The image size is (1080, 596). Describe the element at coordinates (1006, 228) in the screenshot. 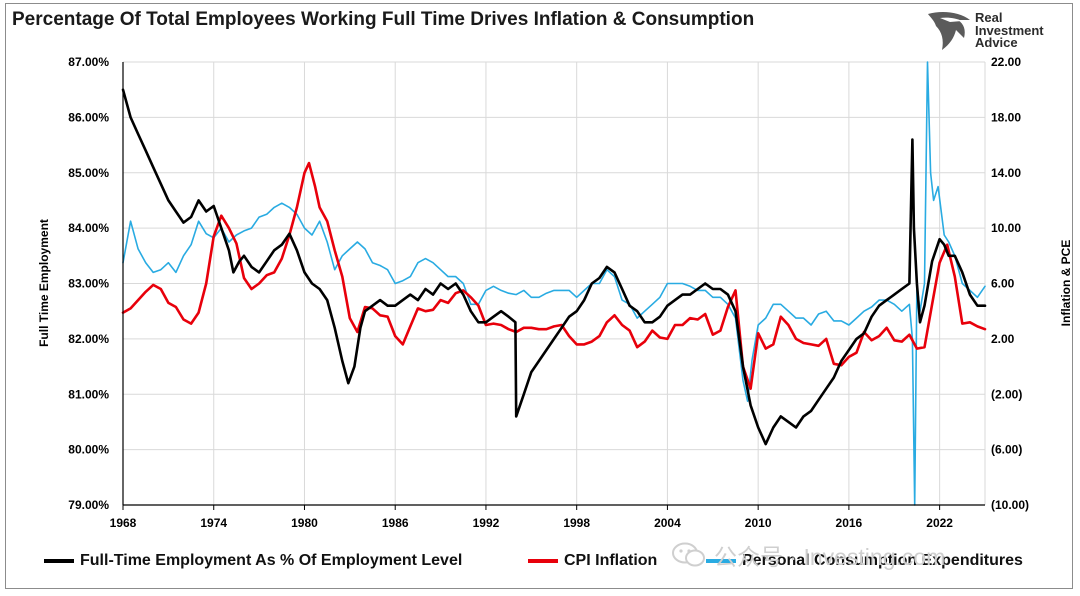

I see `y2-tick-label: 10.00` at that location.